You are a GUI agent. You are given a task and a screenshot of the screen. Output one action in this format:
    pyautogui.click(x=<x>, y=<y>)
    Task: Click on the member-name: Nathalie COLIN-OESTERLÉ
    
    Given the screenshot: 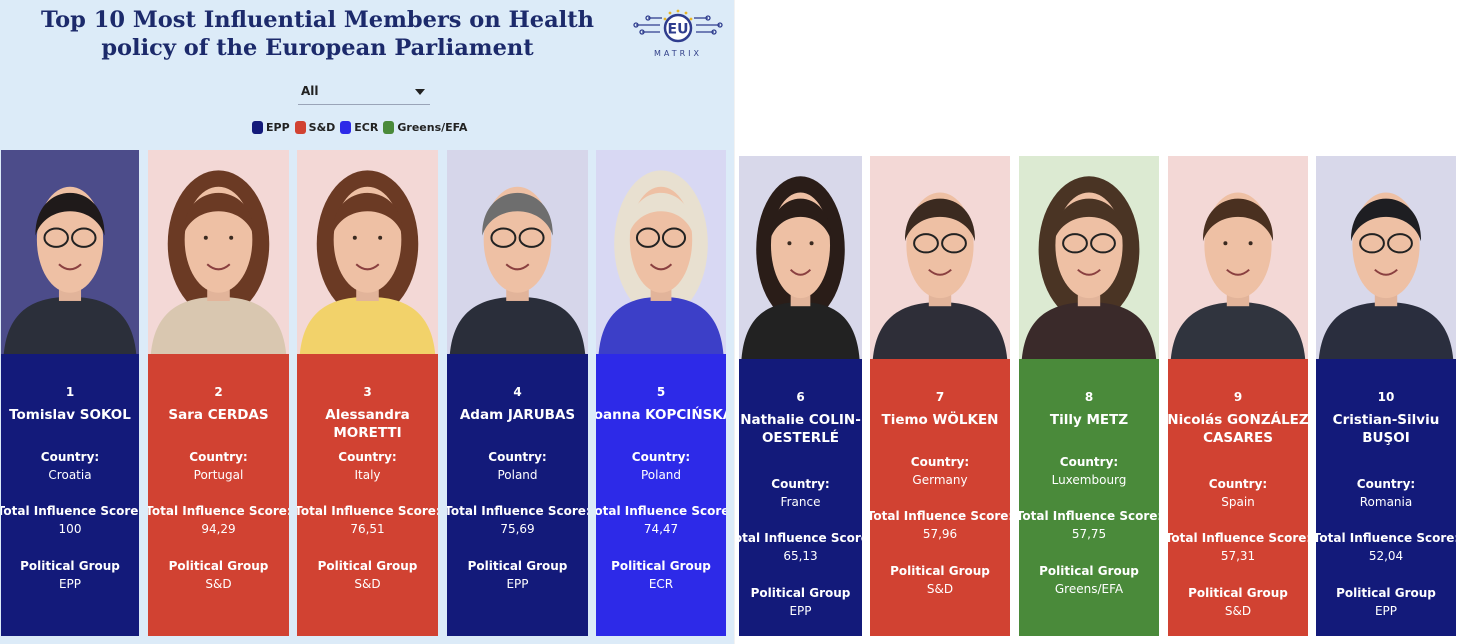 What is the action you would take?
    pyautogui.click(x=800, y=429)
    